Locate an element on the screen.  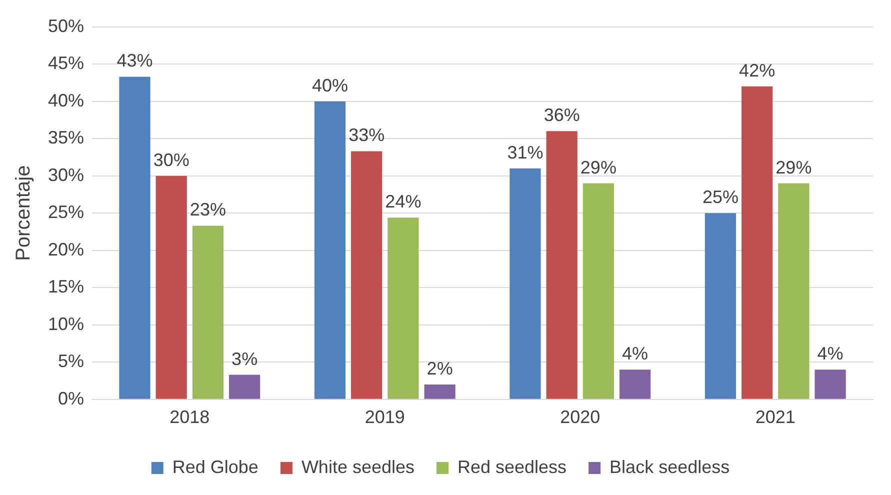
y-tick-label: 25% is located at coordinates (66, 212).